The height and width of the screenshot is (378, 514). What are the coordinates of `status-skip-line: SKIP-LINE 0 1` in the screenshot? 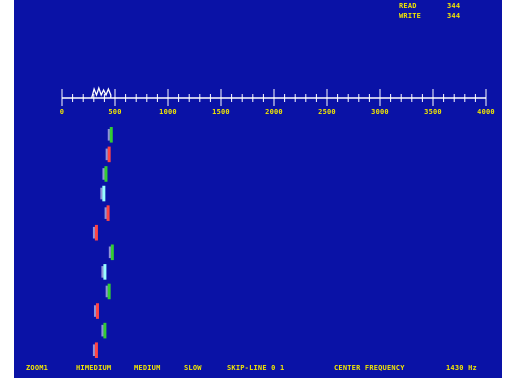 It's located at (256, 368).